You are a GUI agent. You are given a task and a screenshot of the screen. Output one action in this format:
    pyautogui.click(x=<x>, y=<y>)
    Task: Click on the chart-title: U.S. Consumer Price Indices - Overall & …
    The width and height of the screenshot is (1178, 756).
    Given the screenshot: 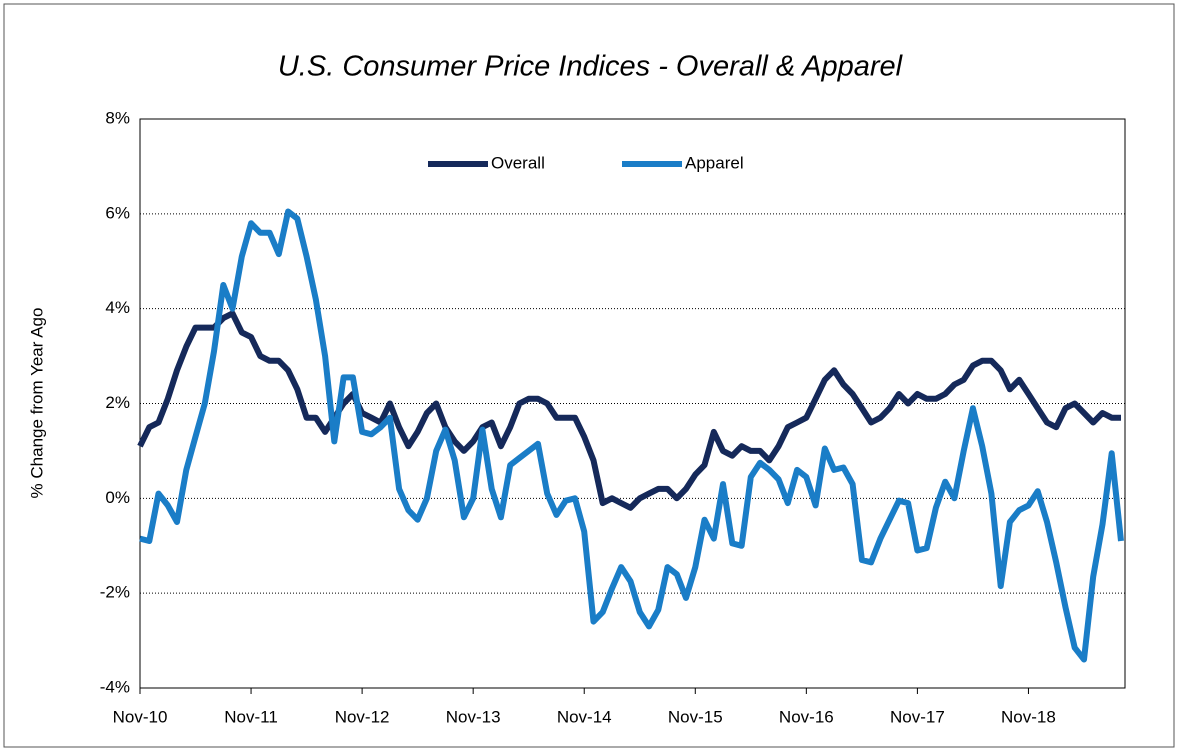 What is the action you would take?
    pyautogui.click(x=591, y=67)
    